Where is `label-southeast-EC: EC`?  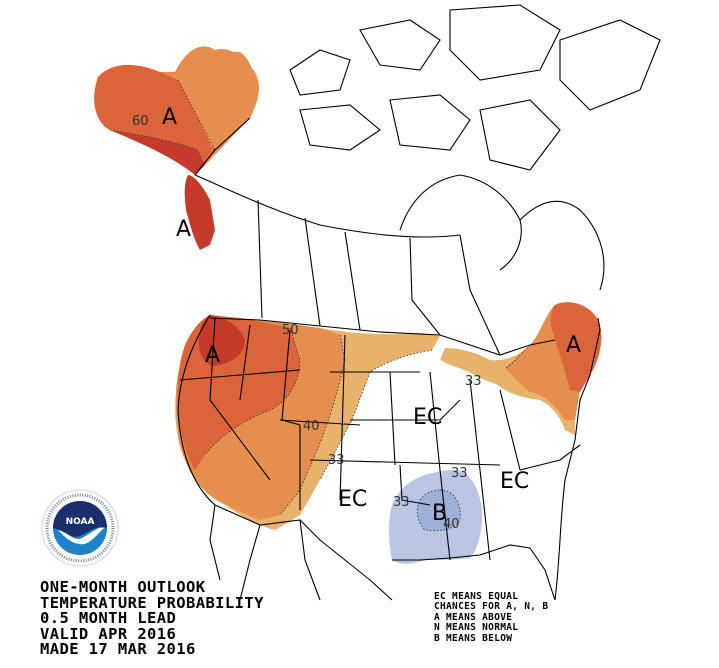
label-southeast-EC: EC is located at coordinates (514, 481).